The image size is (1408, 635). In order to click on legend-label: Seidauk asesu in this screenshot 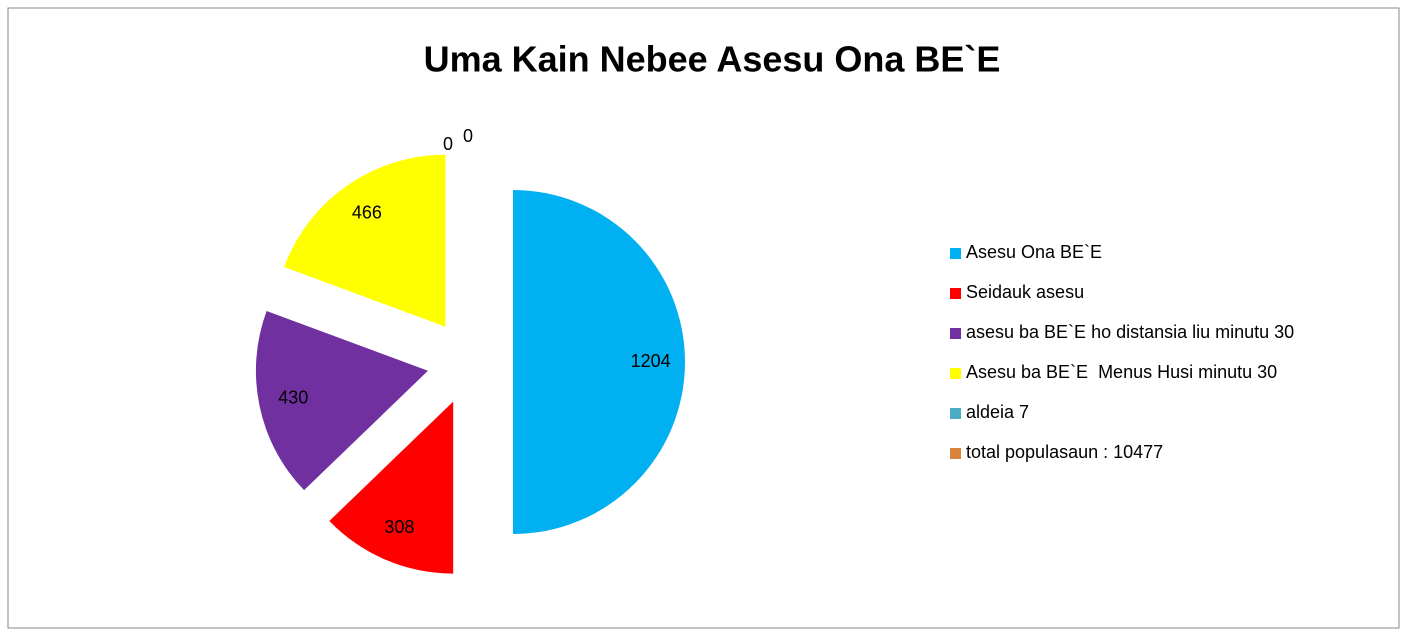, I will do `click(1025, 292)`.